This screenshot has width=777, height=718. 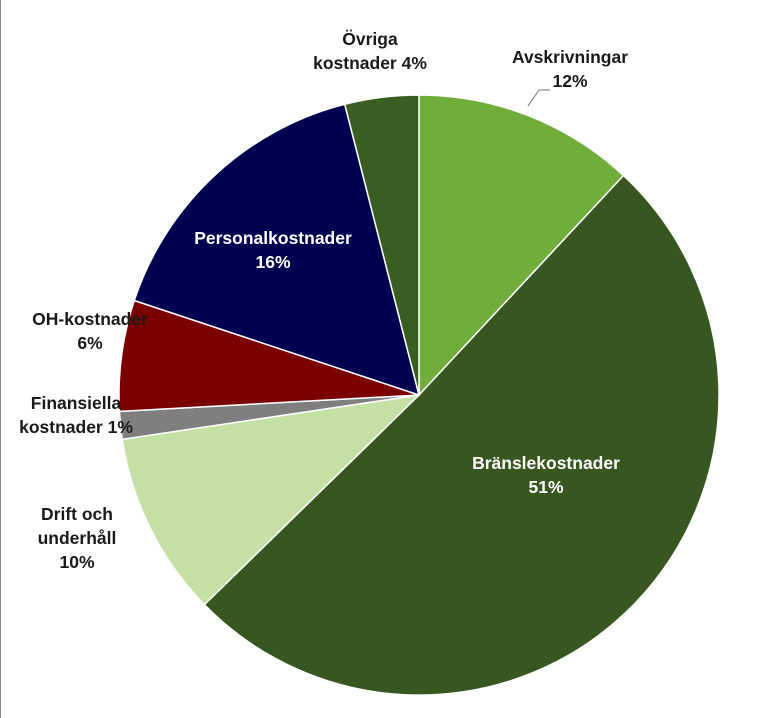 What do you see at coordinates (370, 51) in the screenshot?
I see `slice-label-ovriga-kostnader: Övriga kostnader 4%` at bounding box center [370, 51].